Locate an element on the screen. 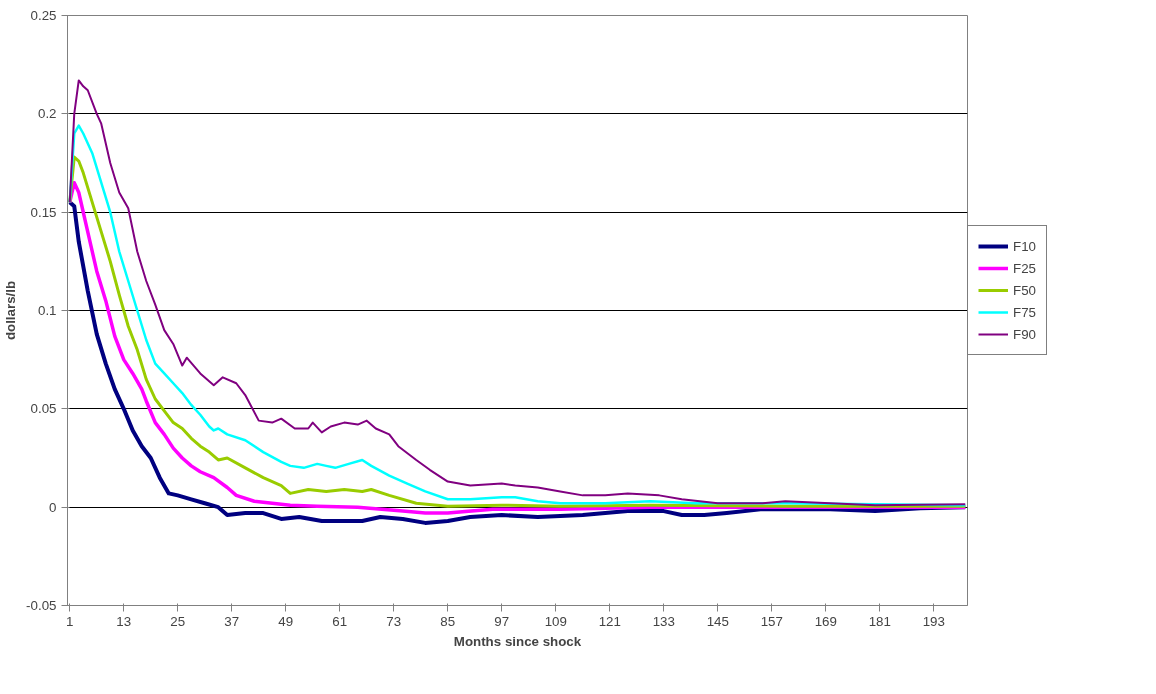 Image resolution: width=1156 pixels, height=694 pixels. y-tick-label: 0.25 is located at coordinates (43, 15).